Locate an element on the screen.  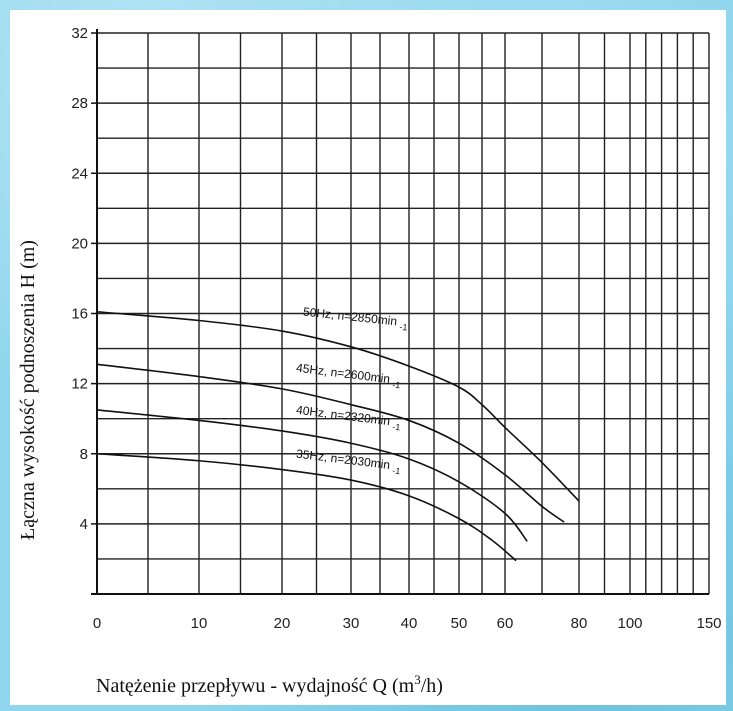
y-tick-label: 20 is located at coordinates (79, 243).